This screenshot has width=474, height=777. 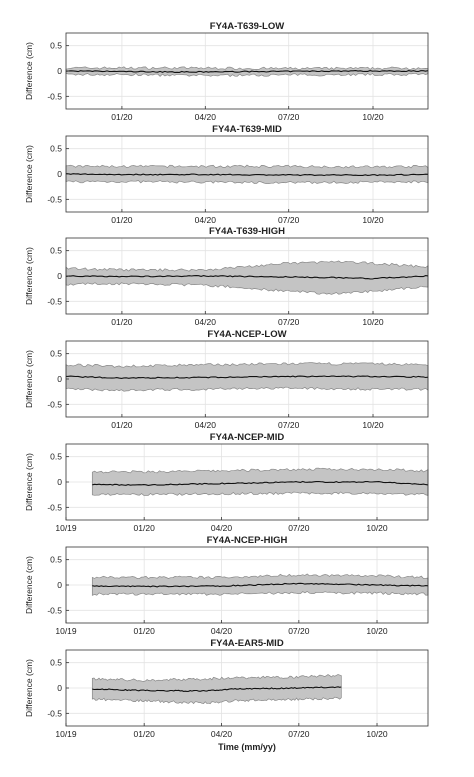 I want to click on panel-title: FY4A-T639-LOW, so click(x=247, y=26).